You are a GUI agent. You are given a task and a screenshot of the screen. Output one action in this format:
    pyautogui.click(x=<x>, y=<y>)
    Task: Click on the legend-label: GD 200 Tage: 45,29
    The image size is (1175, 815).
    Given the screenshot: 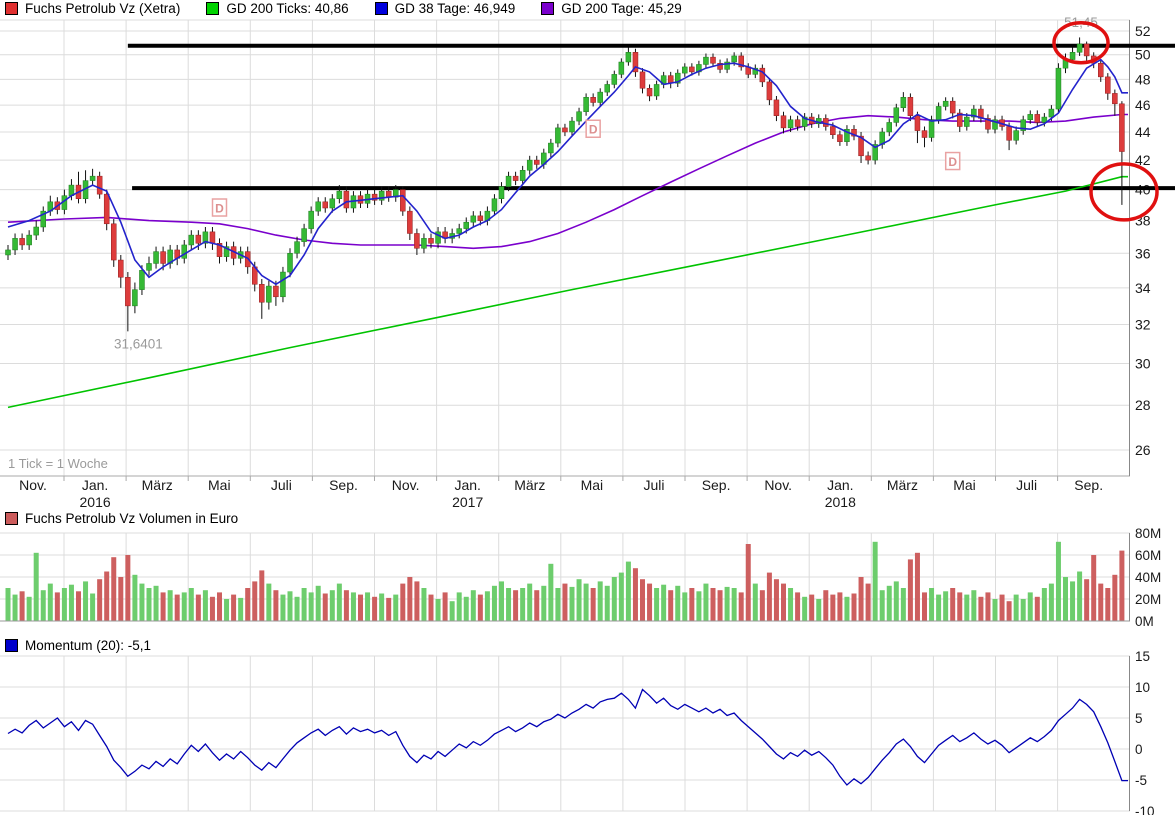 What is the action you would take?
    pyautogui.click(x=621, y=8)
    